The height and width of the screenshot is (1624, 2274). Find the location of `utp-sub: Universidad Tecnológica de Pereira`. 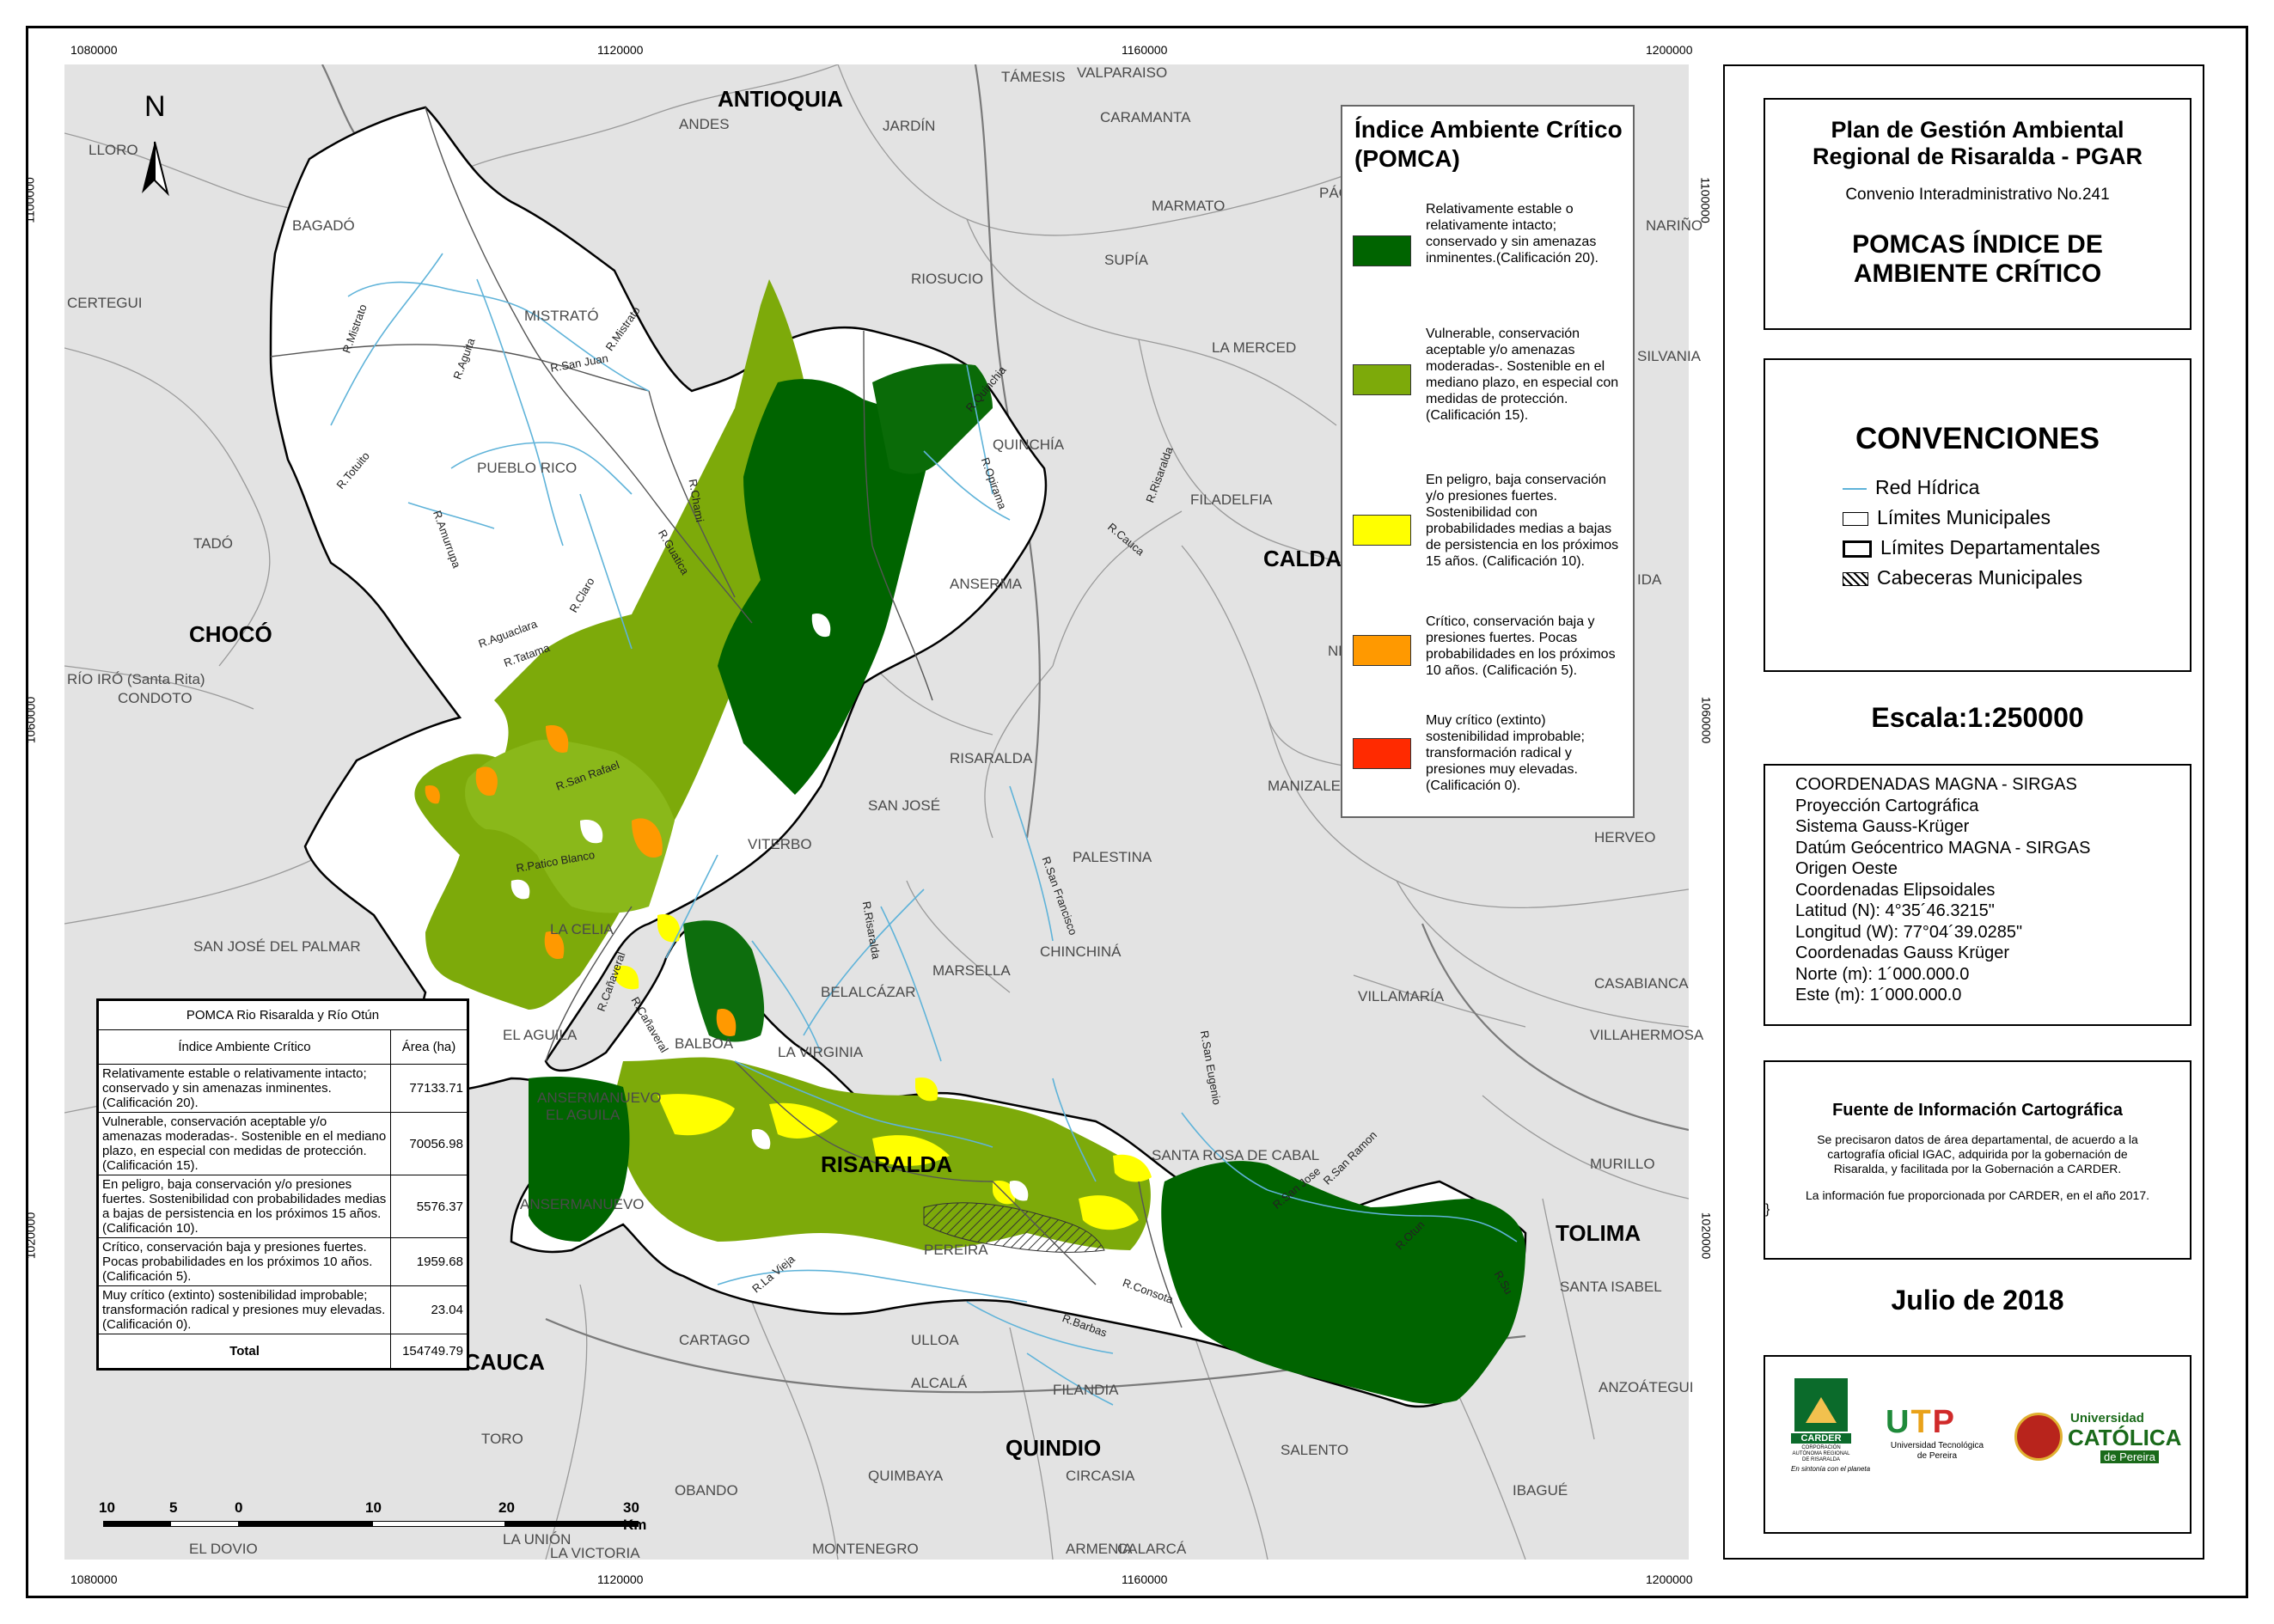

utp-sub: Universidad Tecnológica de Pereira is located at coordinates (1937, 1451).